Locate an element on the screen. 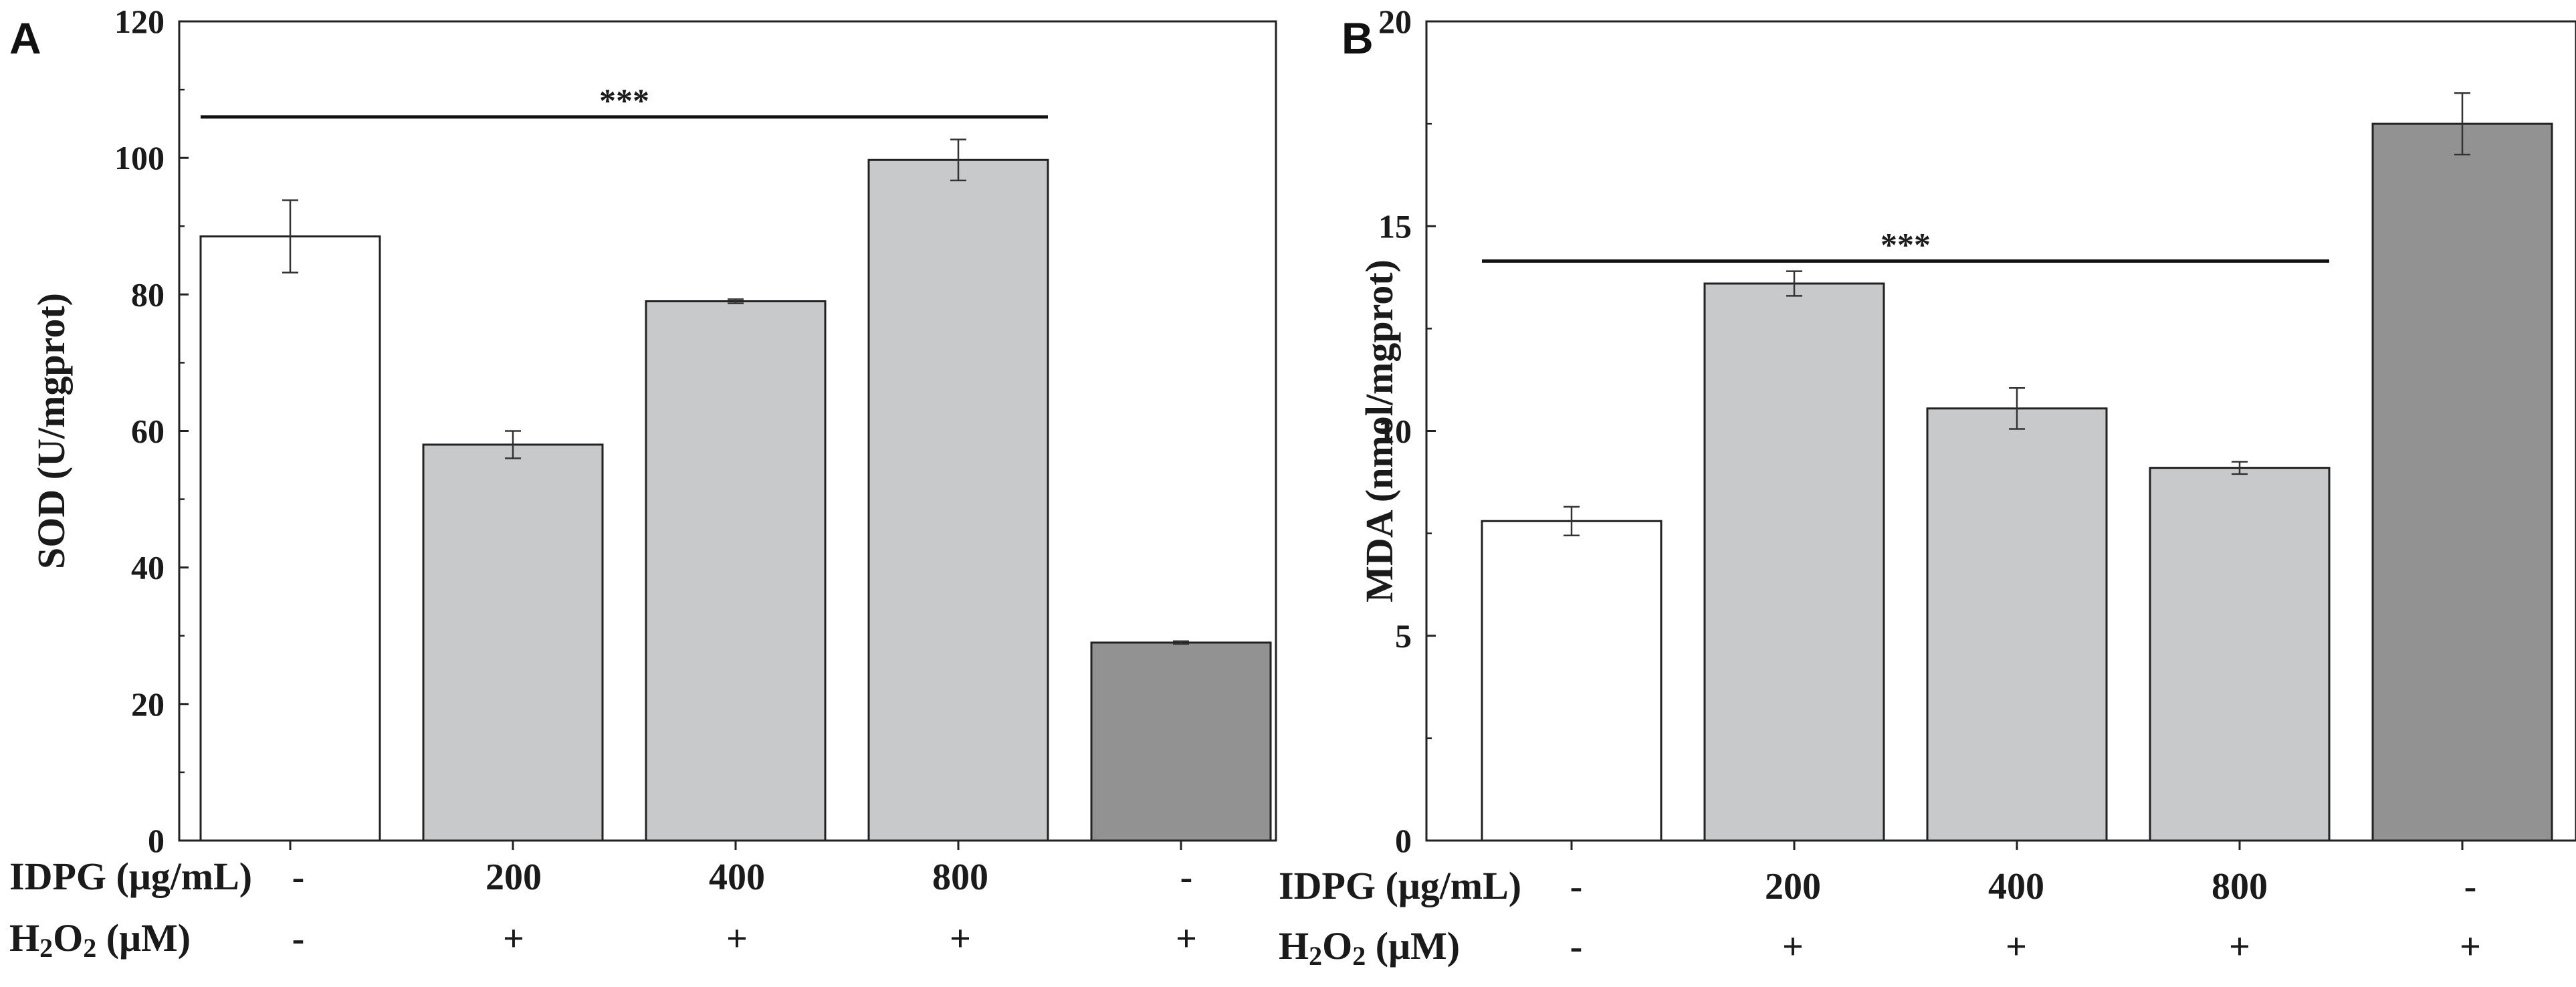  panel-letter: B is located at coordinates (1358, 38).